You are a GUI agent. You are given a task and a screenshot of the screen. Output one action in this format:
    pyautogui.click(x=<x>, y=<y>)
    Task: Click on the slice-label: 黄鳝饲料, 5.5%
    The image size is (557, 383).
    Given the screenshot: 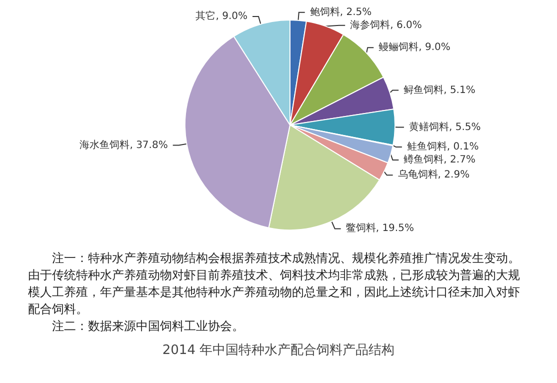 What is the action you would take?
    pyautogui.click(x=444, y=126)
    